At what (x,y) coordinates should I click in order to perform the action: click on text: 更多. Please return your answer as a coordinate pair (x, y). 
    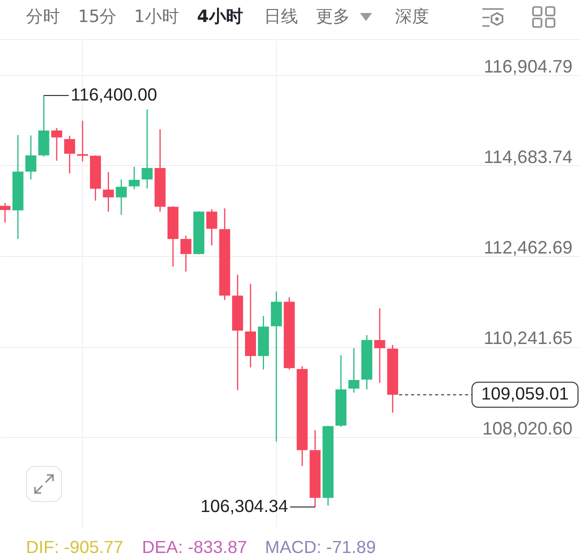
    Looking at the image, I should click on (333, 17).